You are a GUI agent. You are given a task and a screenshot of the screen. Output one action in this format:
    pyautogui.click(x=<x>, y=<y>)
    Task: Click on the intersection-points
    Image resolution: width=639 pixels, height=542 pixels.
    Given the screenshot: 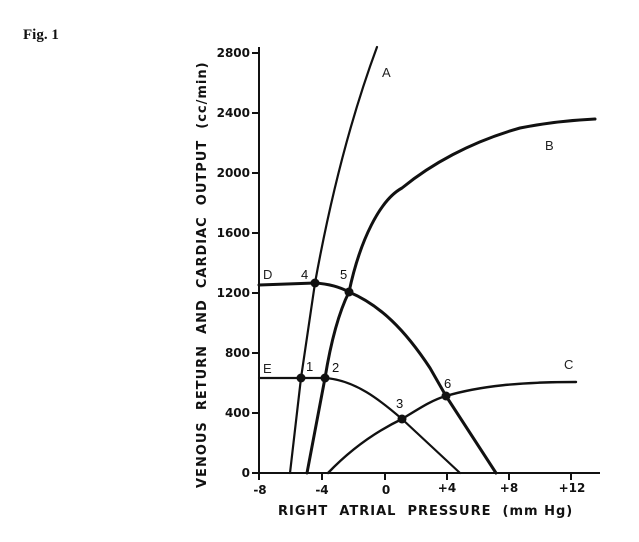 What is the action you would take?
    pyautogui.click(x=373, y=351)
    